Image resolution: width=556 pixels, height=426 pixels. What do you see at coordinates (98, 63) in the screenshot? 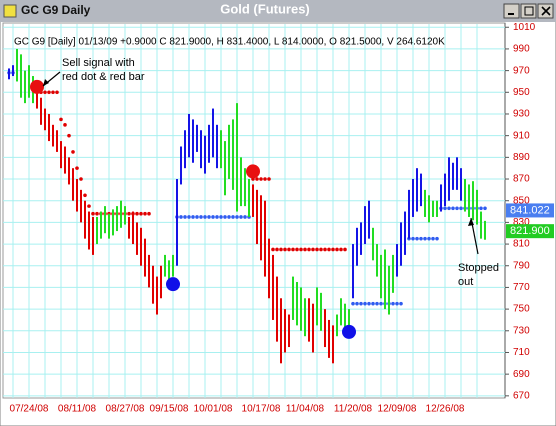
I see `annotation: Sell signal with` at bounding box center [98, 63].